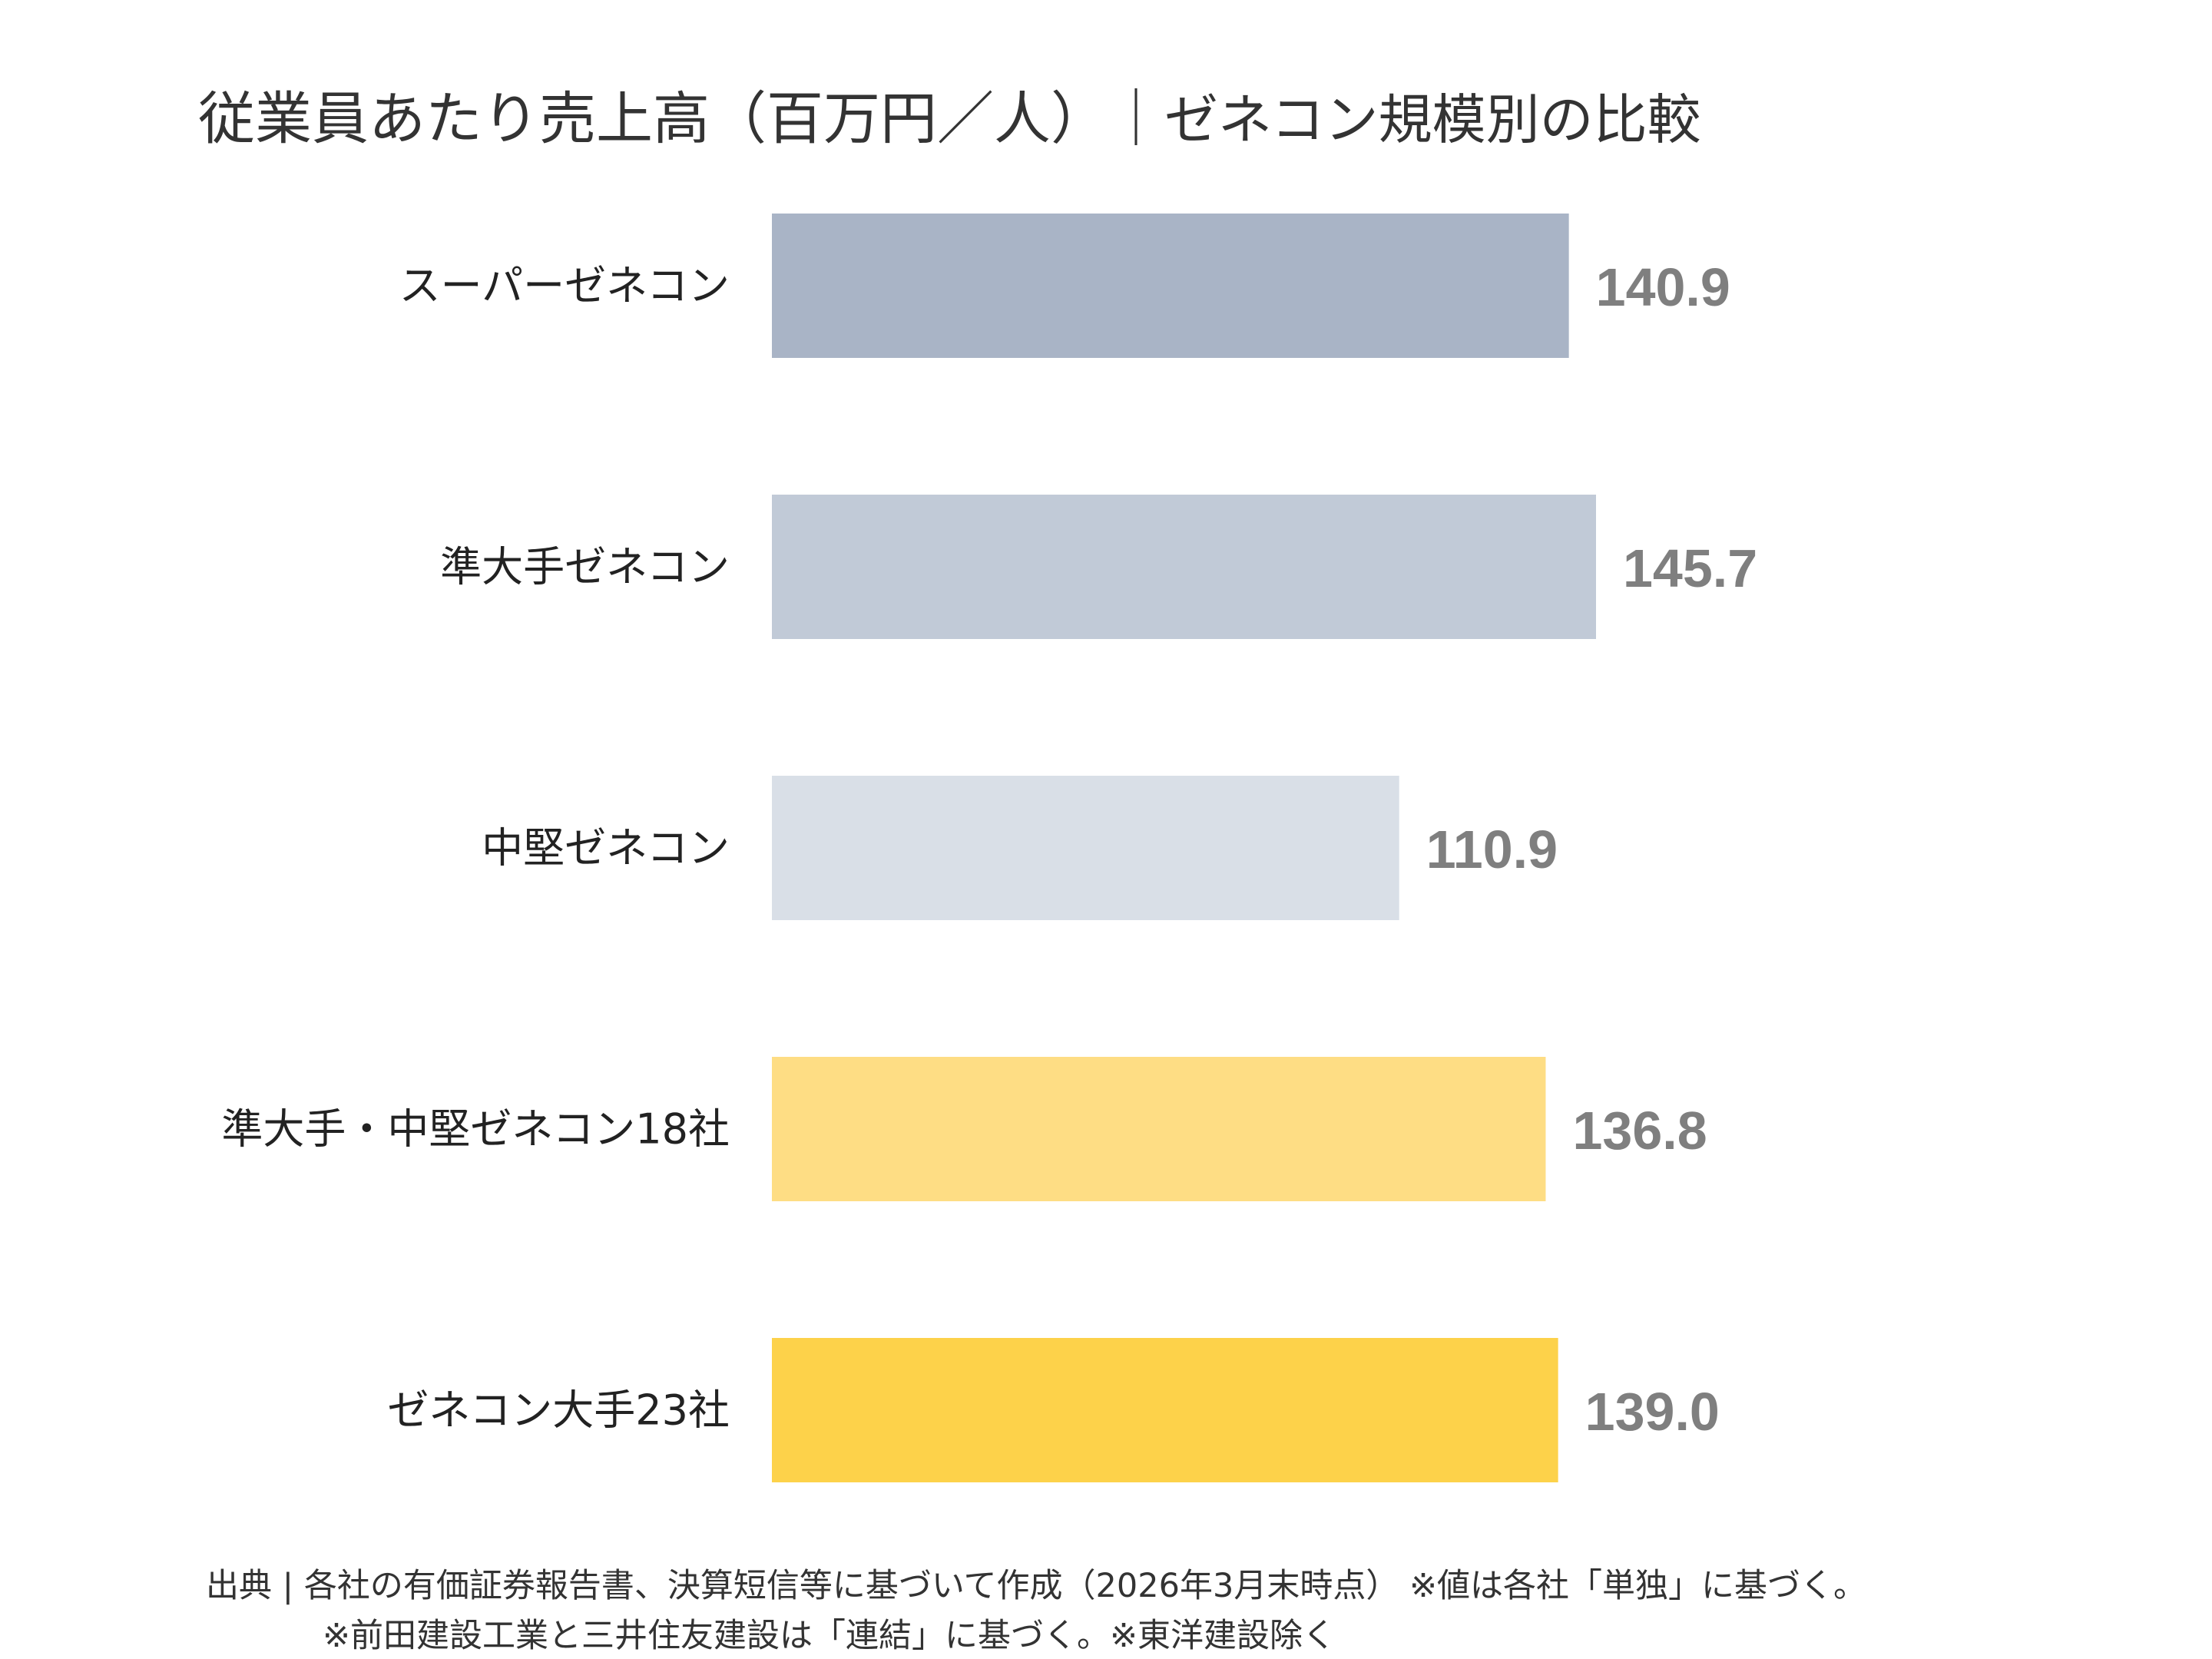 Image resolution: width=2212 pixels, height=1659 pixels. I want to click on category-label-2: 中堅ゼネコン, so click(606, 849).